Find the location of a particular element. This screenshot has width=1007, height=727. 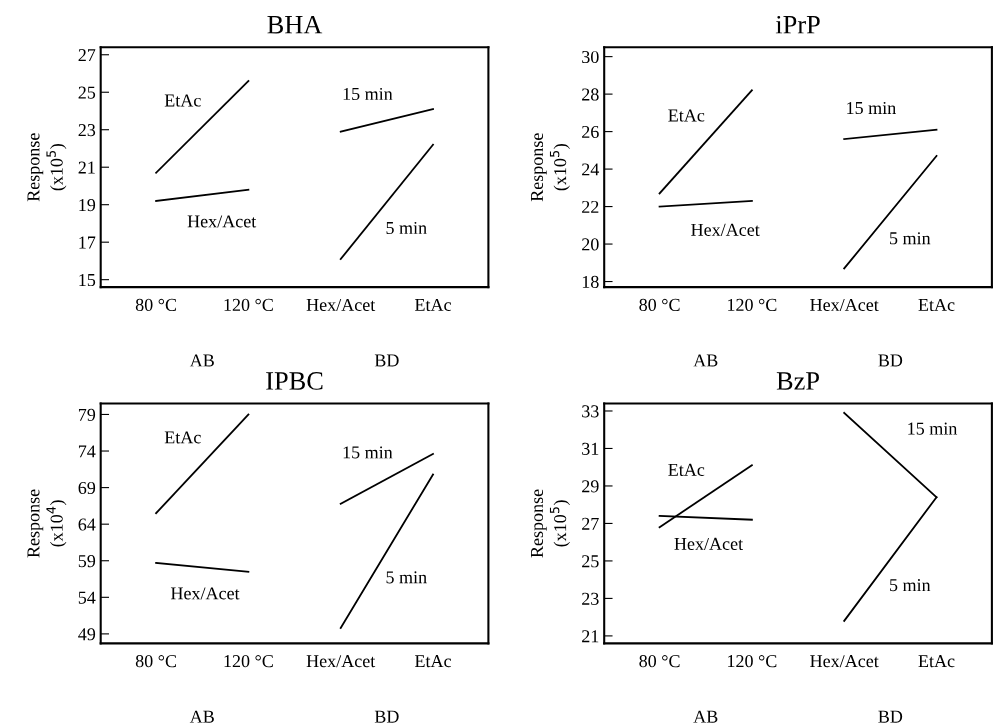

y-tick-label: 74 is located at coordinates (87, 451).